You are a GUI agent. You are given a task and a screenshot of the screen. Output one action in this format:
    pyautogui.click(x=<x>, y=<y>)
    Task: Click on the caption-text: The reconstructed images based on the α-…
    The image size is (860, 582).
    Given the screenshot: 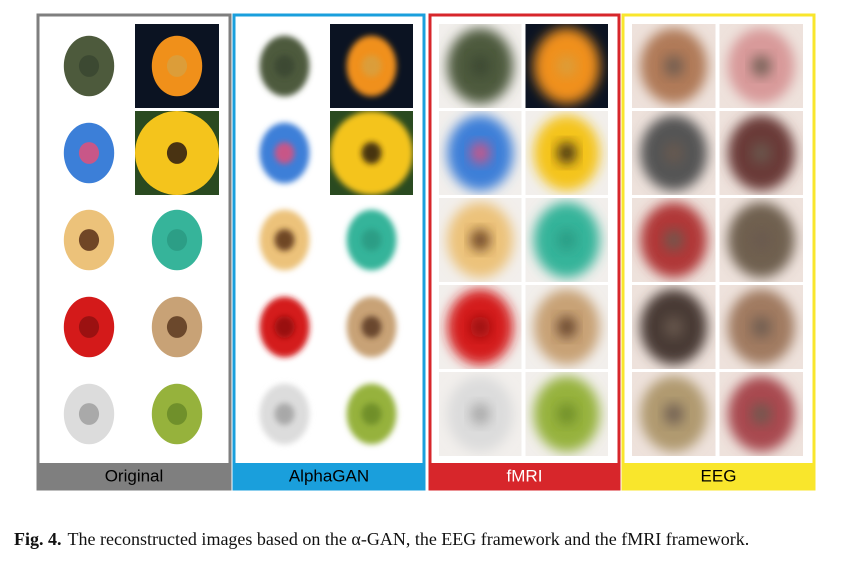 What is the action you would take?
    pyautogui.click(x=408, y=539)
    